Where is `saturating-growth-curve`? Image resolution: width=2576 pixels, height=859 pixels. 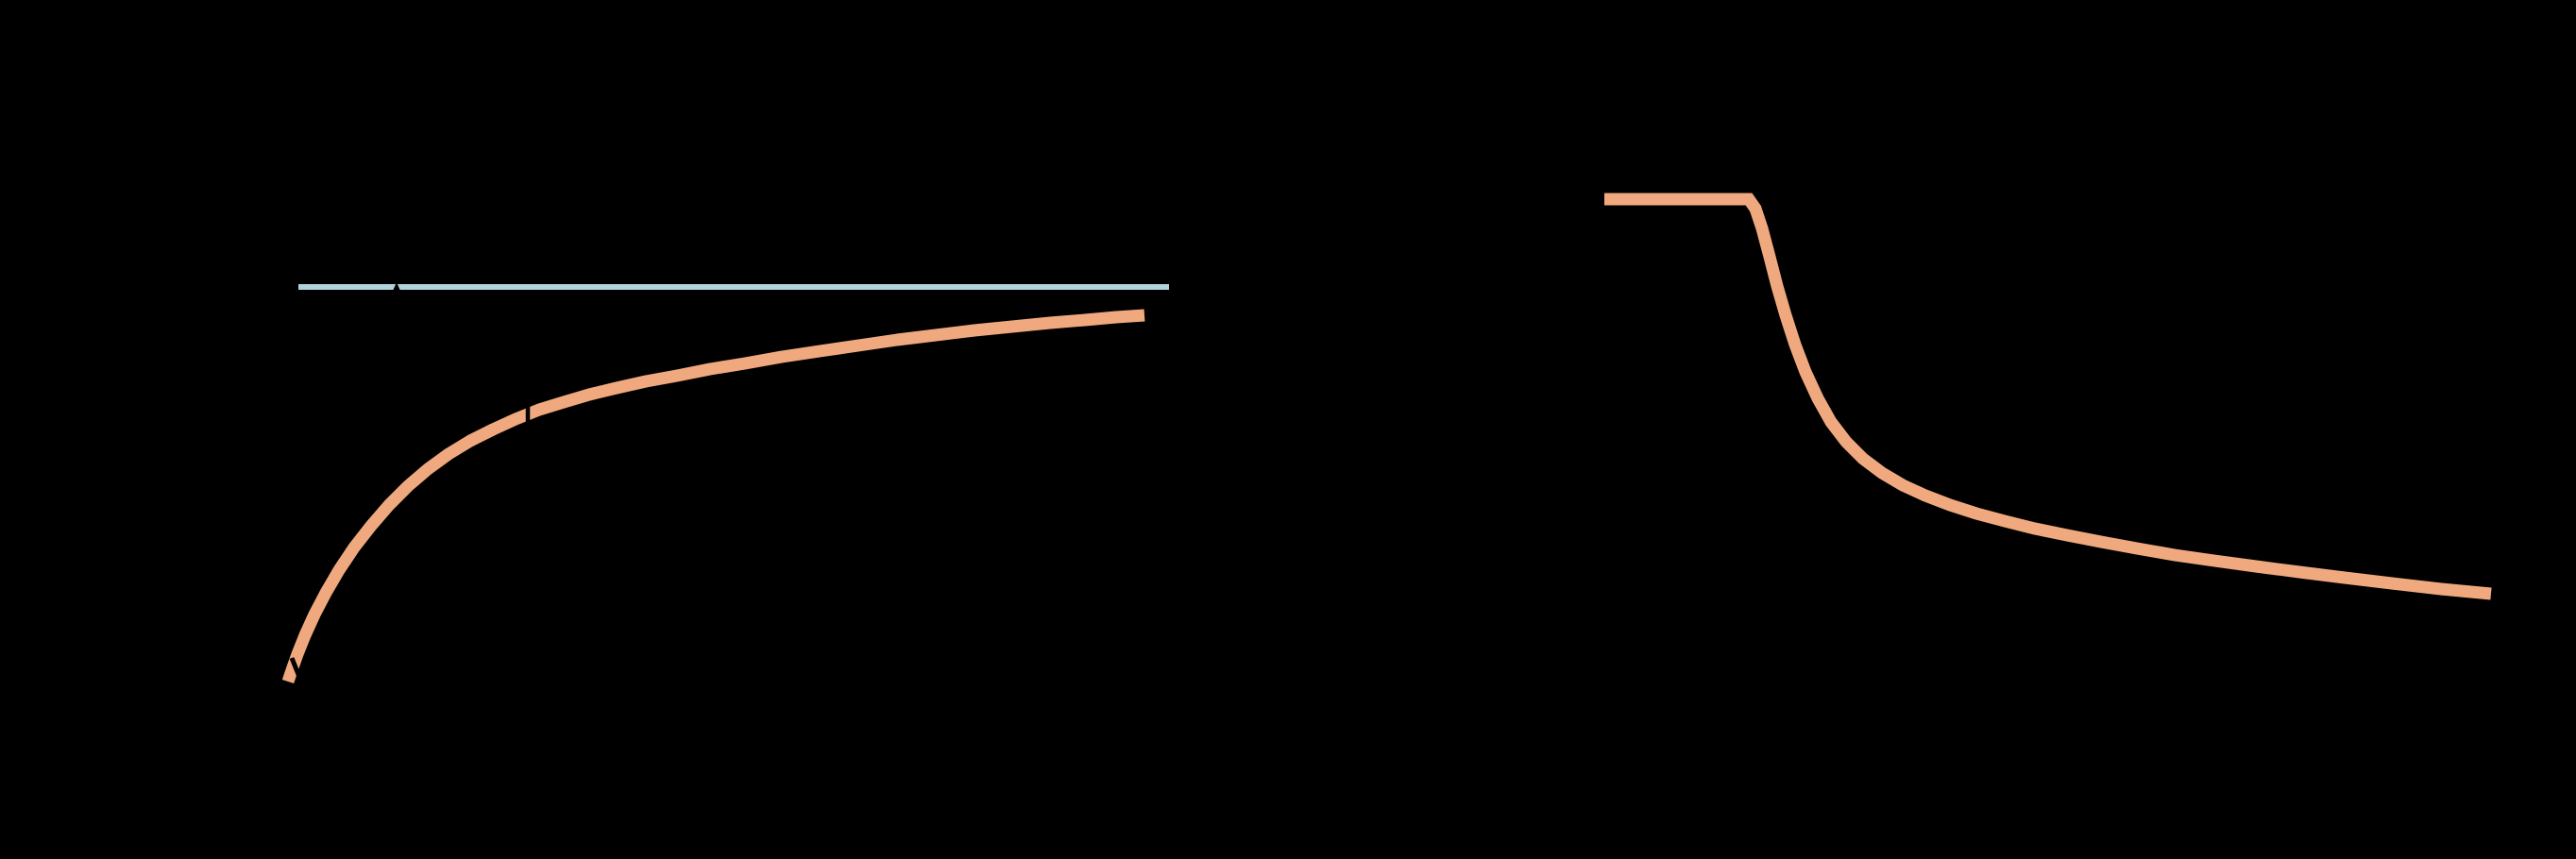
saturating-growth-curve is located at coordinates (713, 496).